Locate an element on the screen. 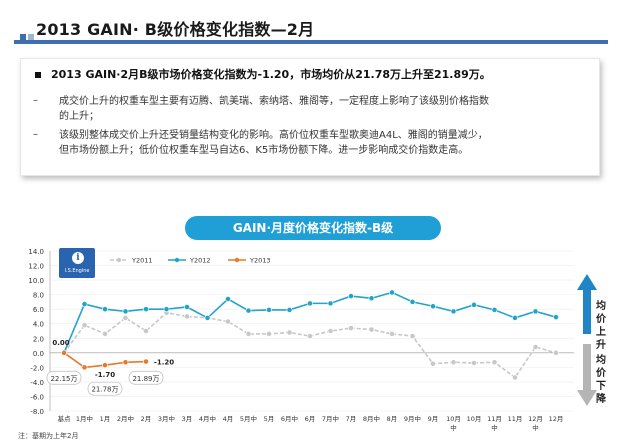 The height and width of the screenshot is (443, 620). series-line-y2011 is located at coordinates (310, 345).